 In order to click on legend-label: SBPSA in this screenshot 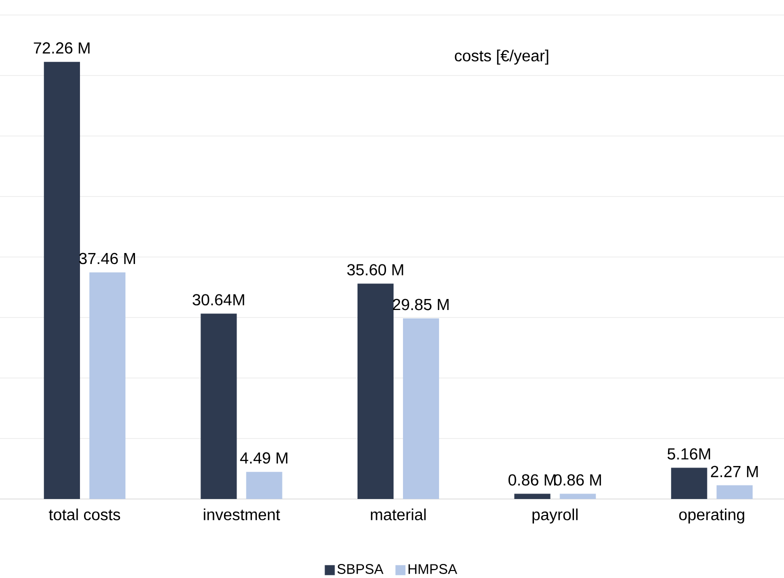, I will do `click(360, 569)`.